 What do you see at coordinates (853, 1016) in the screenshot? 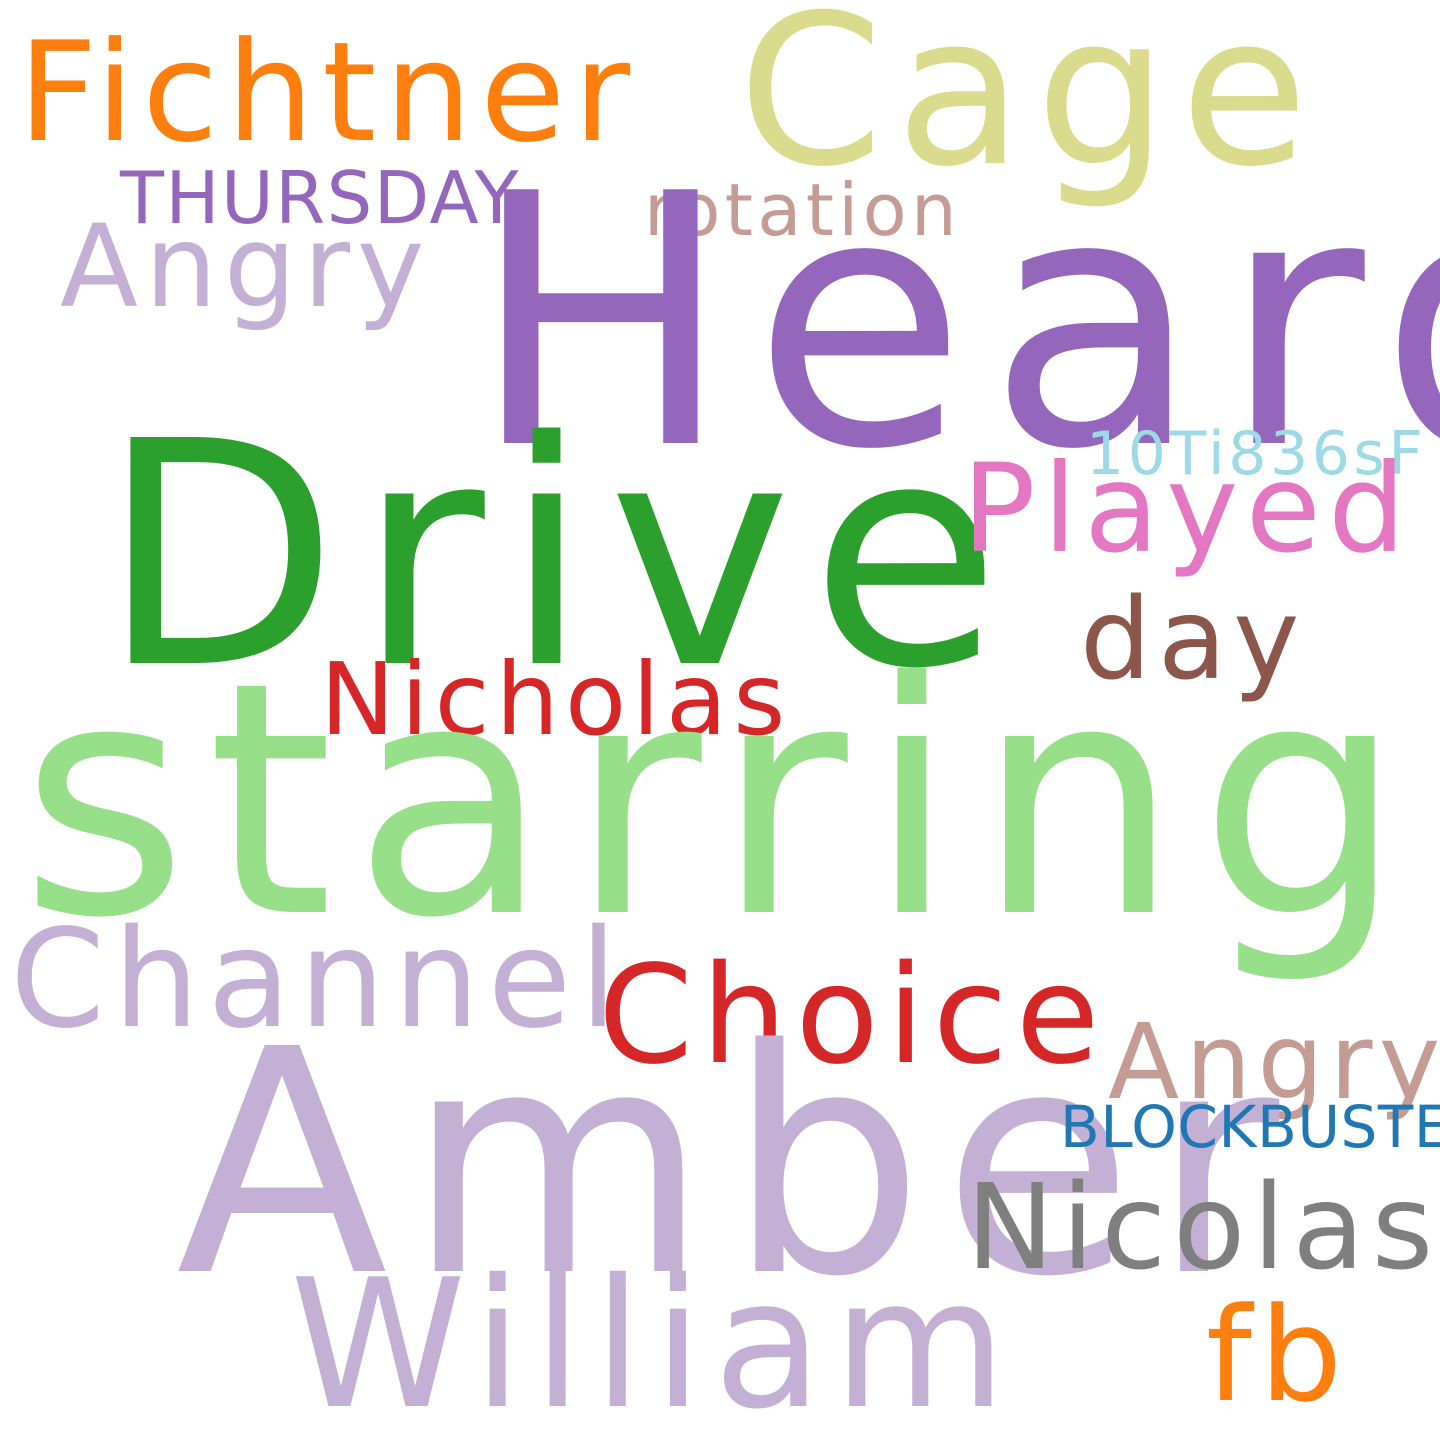
I see `word-choice: Choice` at bounding box center [853, 1016].